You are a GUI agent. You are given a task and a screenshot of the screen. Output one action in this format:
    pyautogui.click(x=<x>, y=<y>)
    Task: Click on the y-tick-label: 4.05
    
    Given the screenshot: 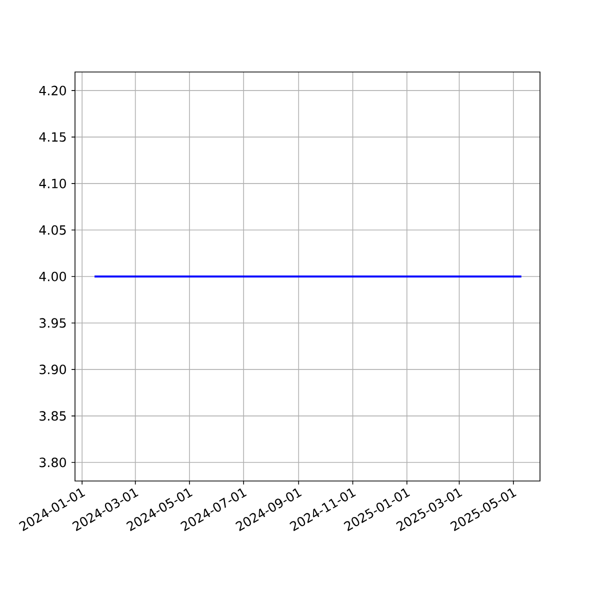 What is the action you would take?
    pyautogui.click(x=52, y=230)
    